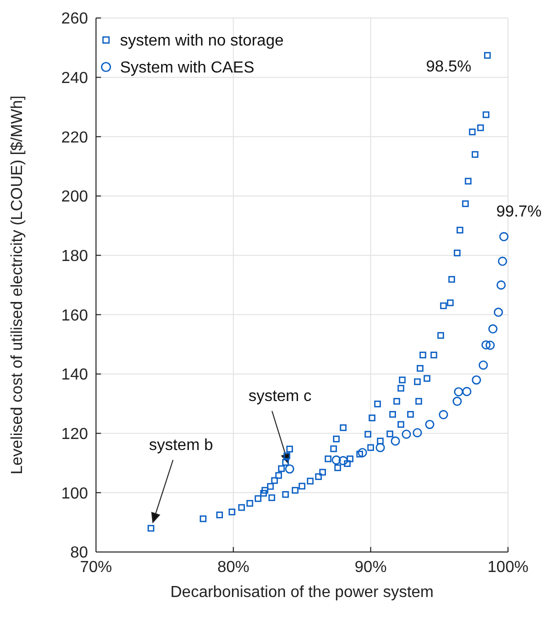  Describe the element at coordinates (74, 315) in the screenshot. I see `y-tick-label: 160` at that location.